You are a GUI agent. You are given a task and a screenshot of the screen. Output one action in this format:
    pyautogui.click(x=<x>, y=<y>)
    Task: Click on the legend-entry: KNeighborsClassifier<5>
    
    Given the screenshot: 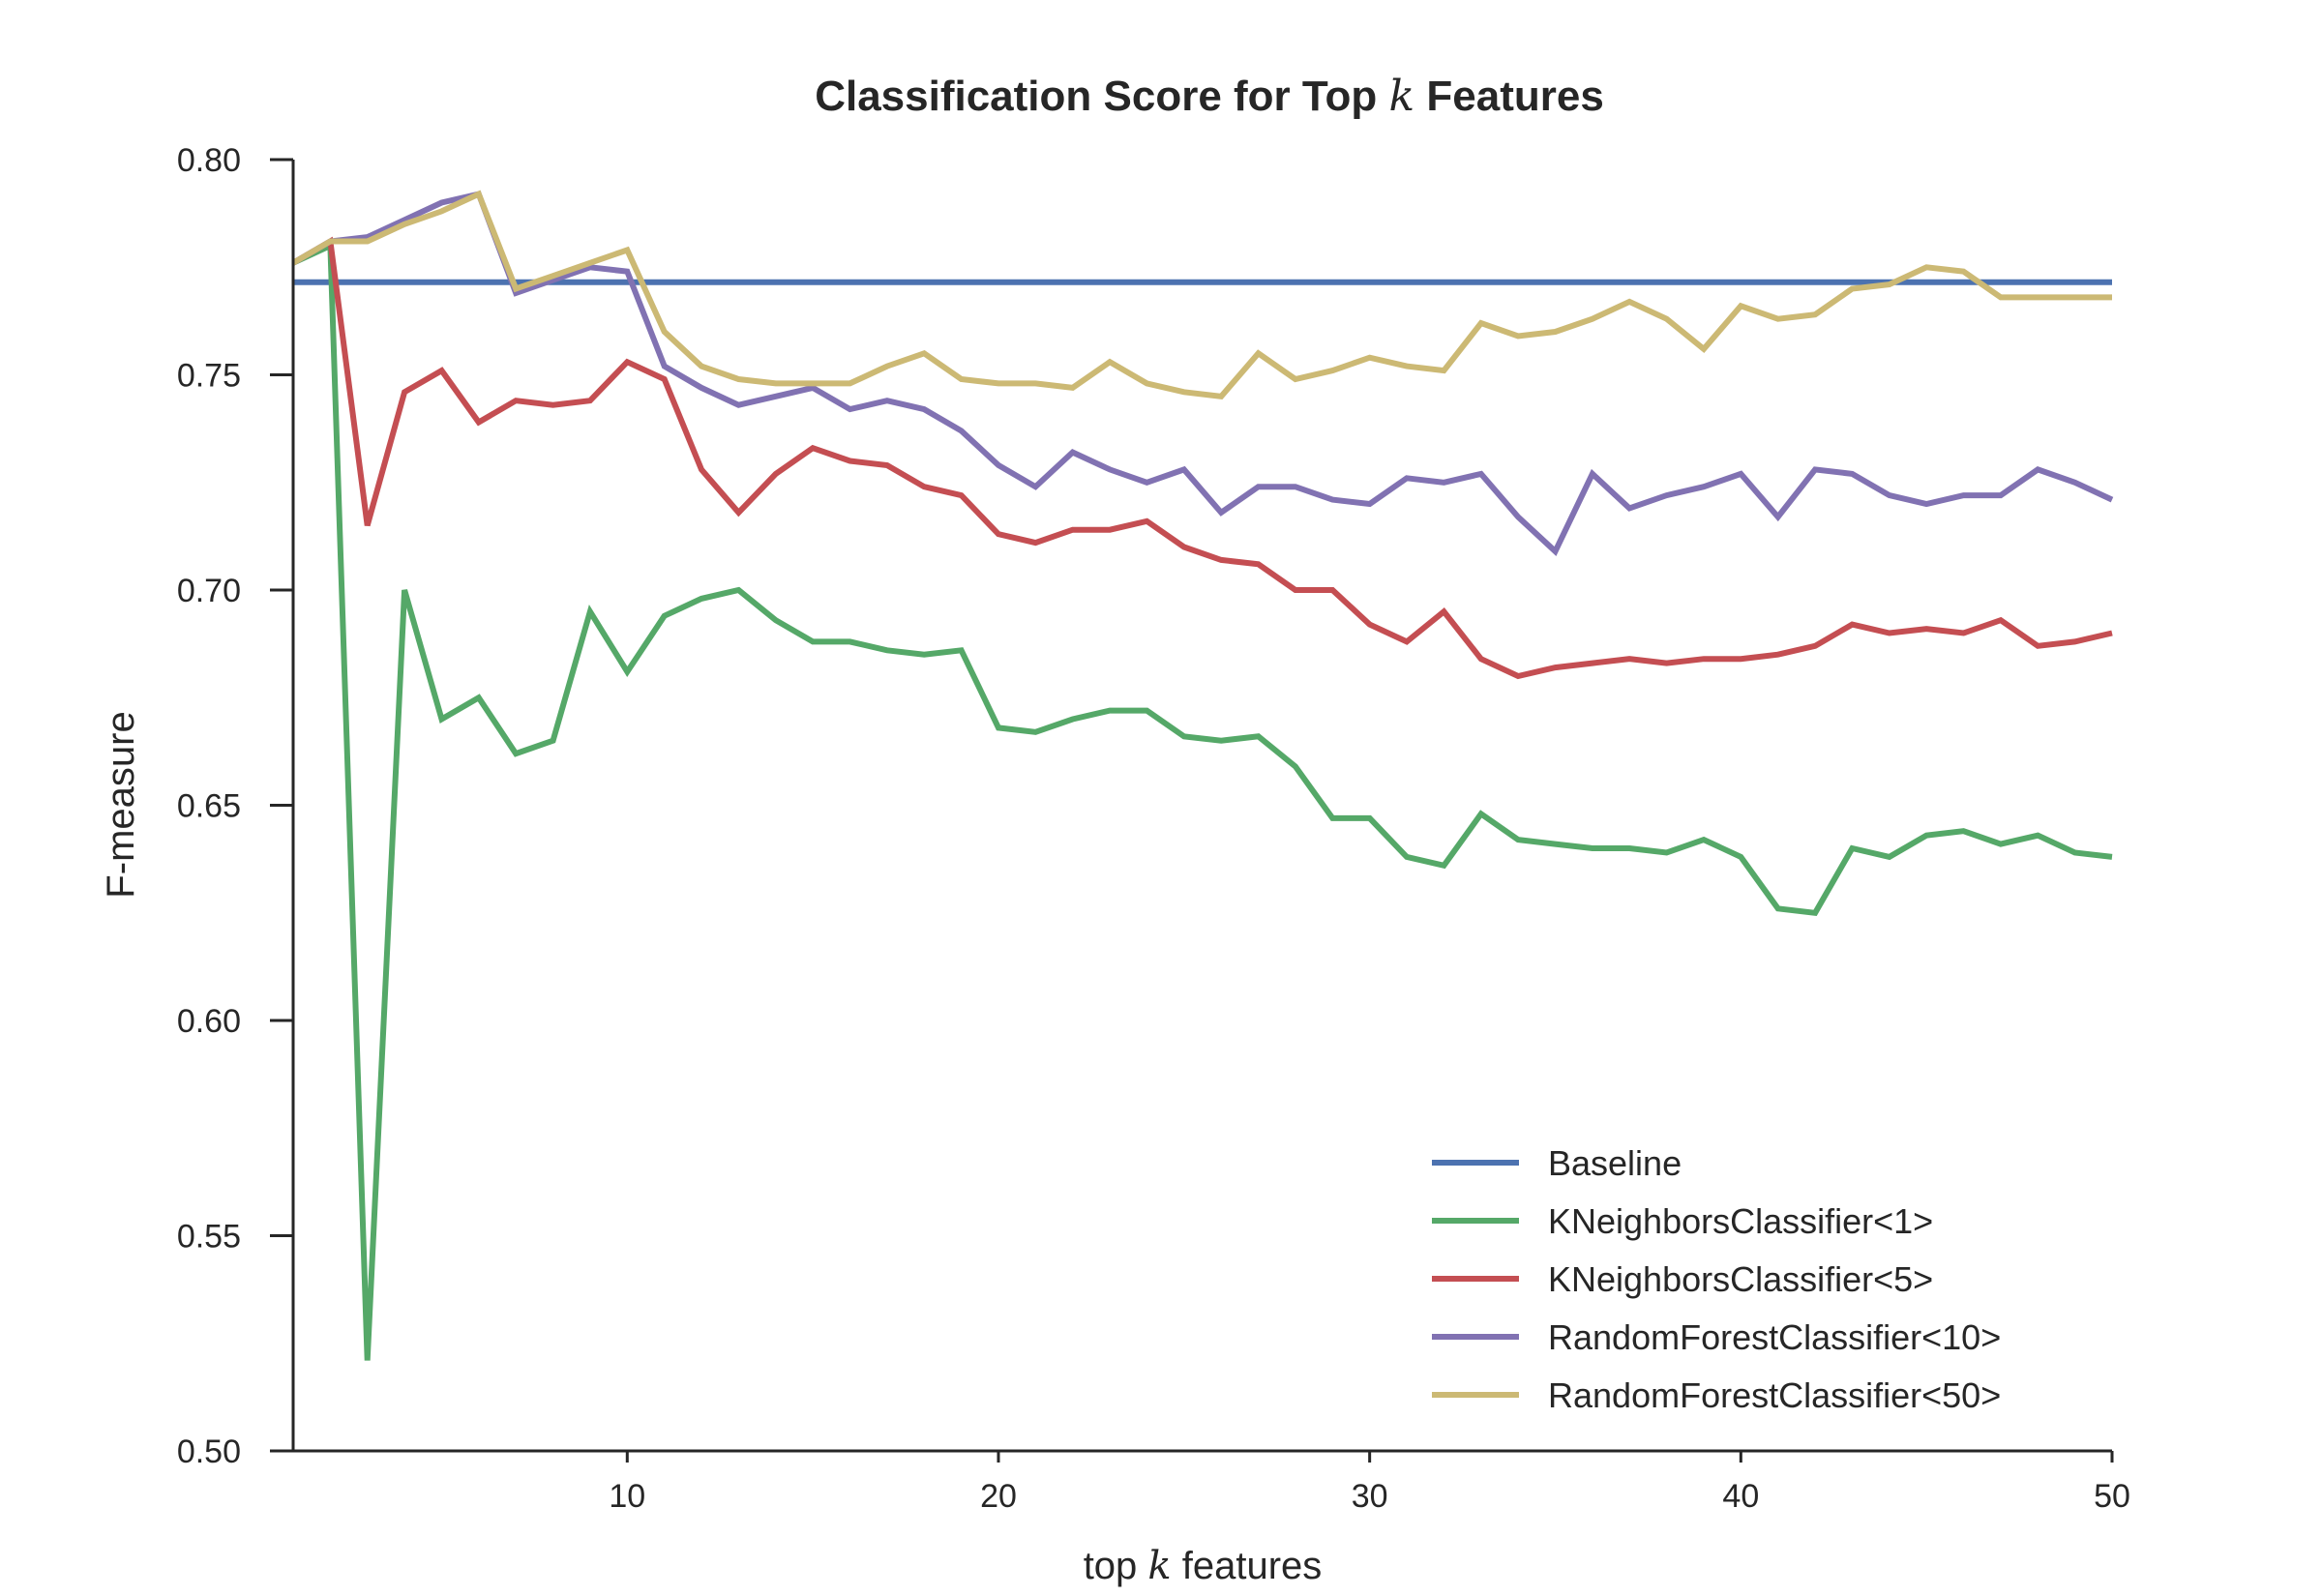 What is the action you would take?
    pyautogui.click(x=1682, y=1279)
    